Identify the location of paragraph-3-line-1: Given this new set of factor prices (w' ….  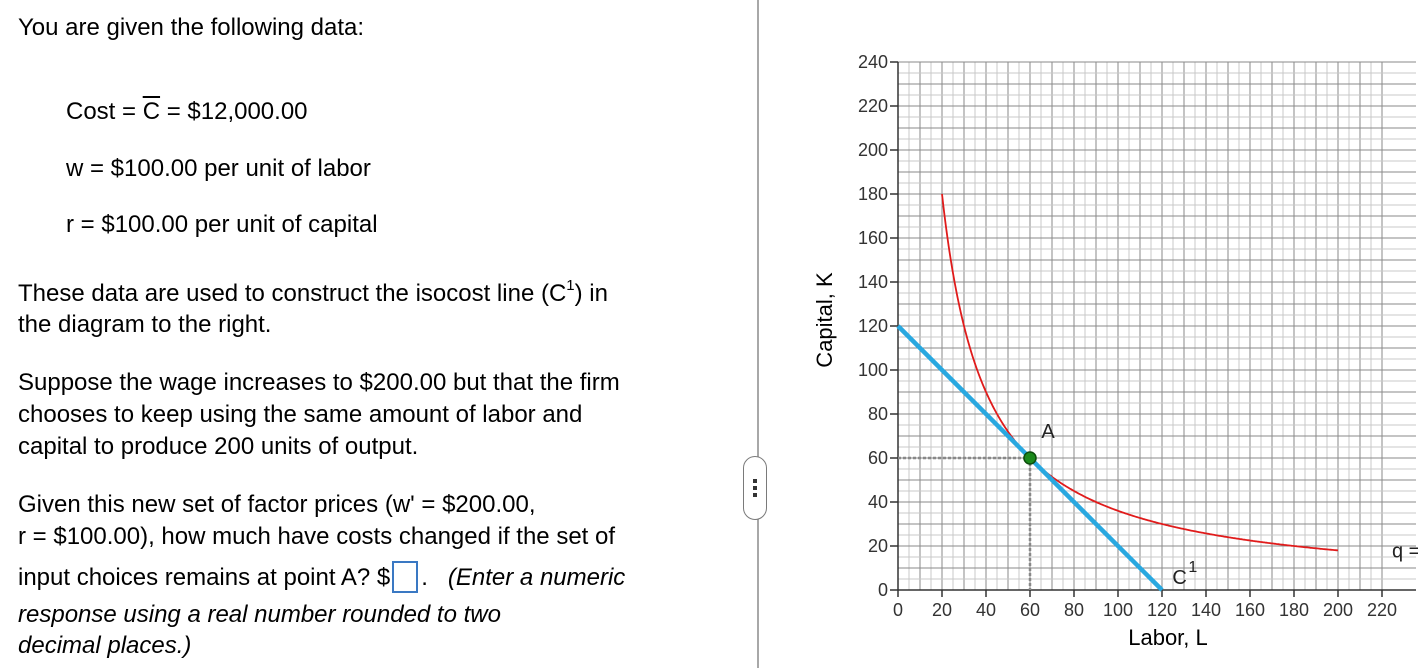
(277, 504).